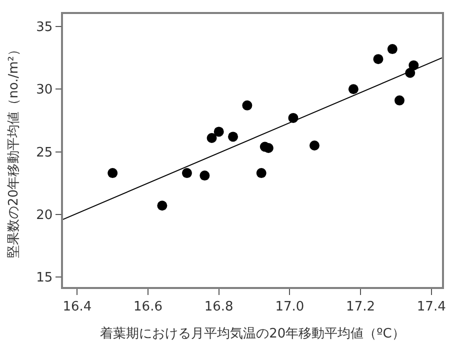 This screenshot has height=350, width=458. Describe the element at coordinates (77, 306) in the screenshot. I see `x-tick-label: 16.4` at that location.